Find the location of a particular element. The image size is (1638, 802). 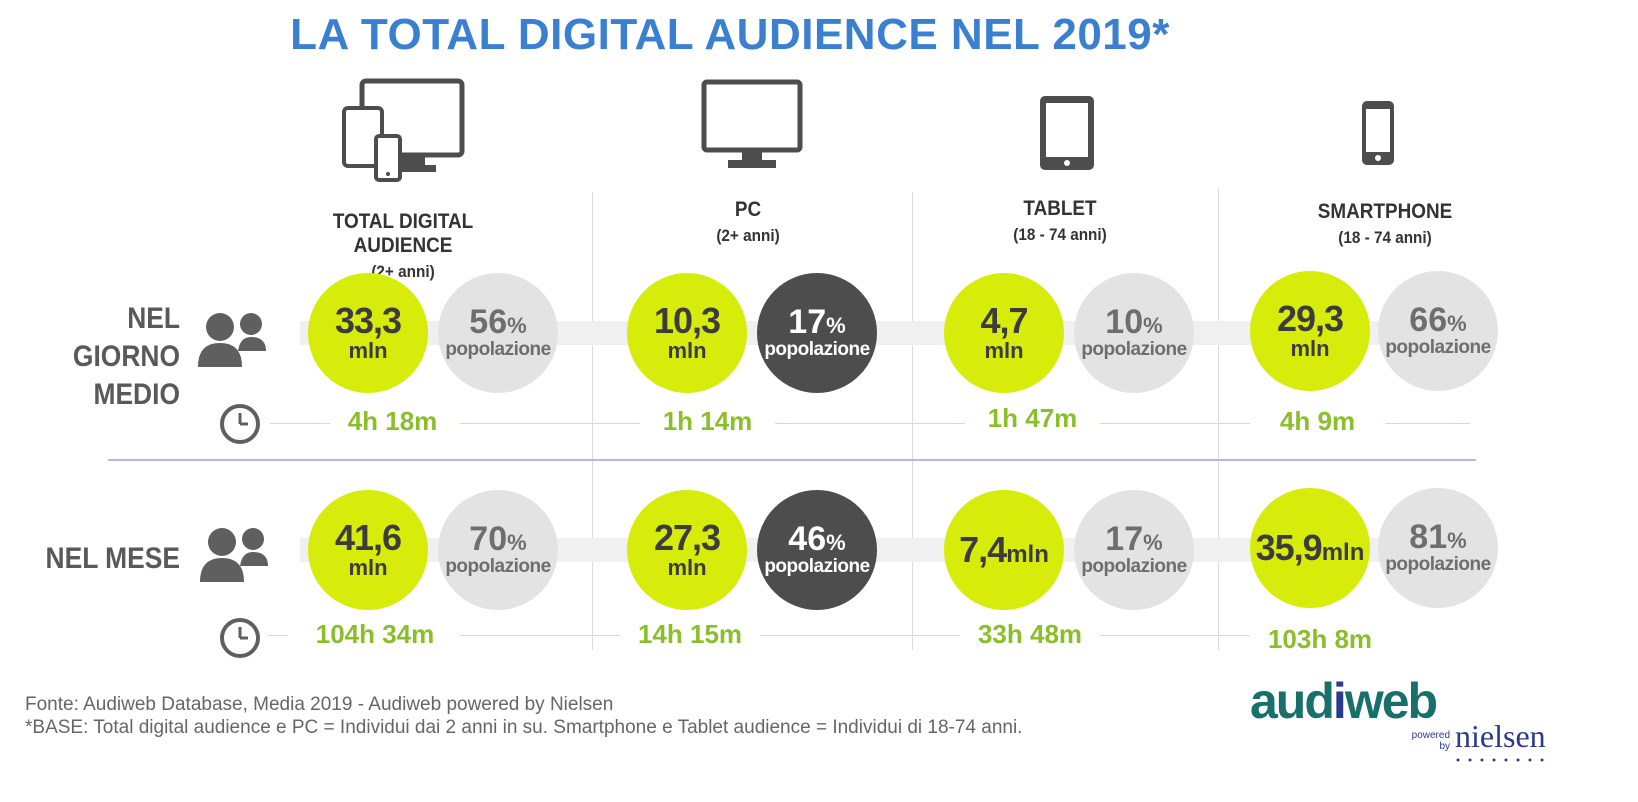

column-title: TABLET is located at coordinates (1060, 208).